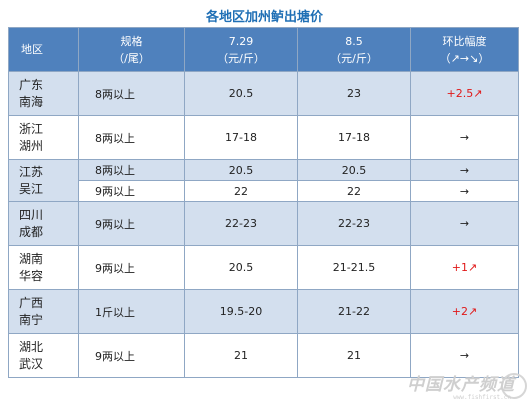 The image size is (529, 403). I want to click on page-title: 各地区加州鲈出塘价, so click(264, 17).